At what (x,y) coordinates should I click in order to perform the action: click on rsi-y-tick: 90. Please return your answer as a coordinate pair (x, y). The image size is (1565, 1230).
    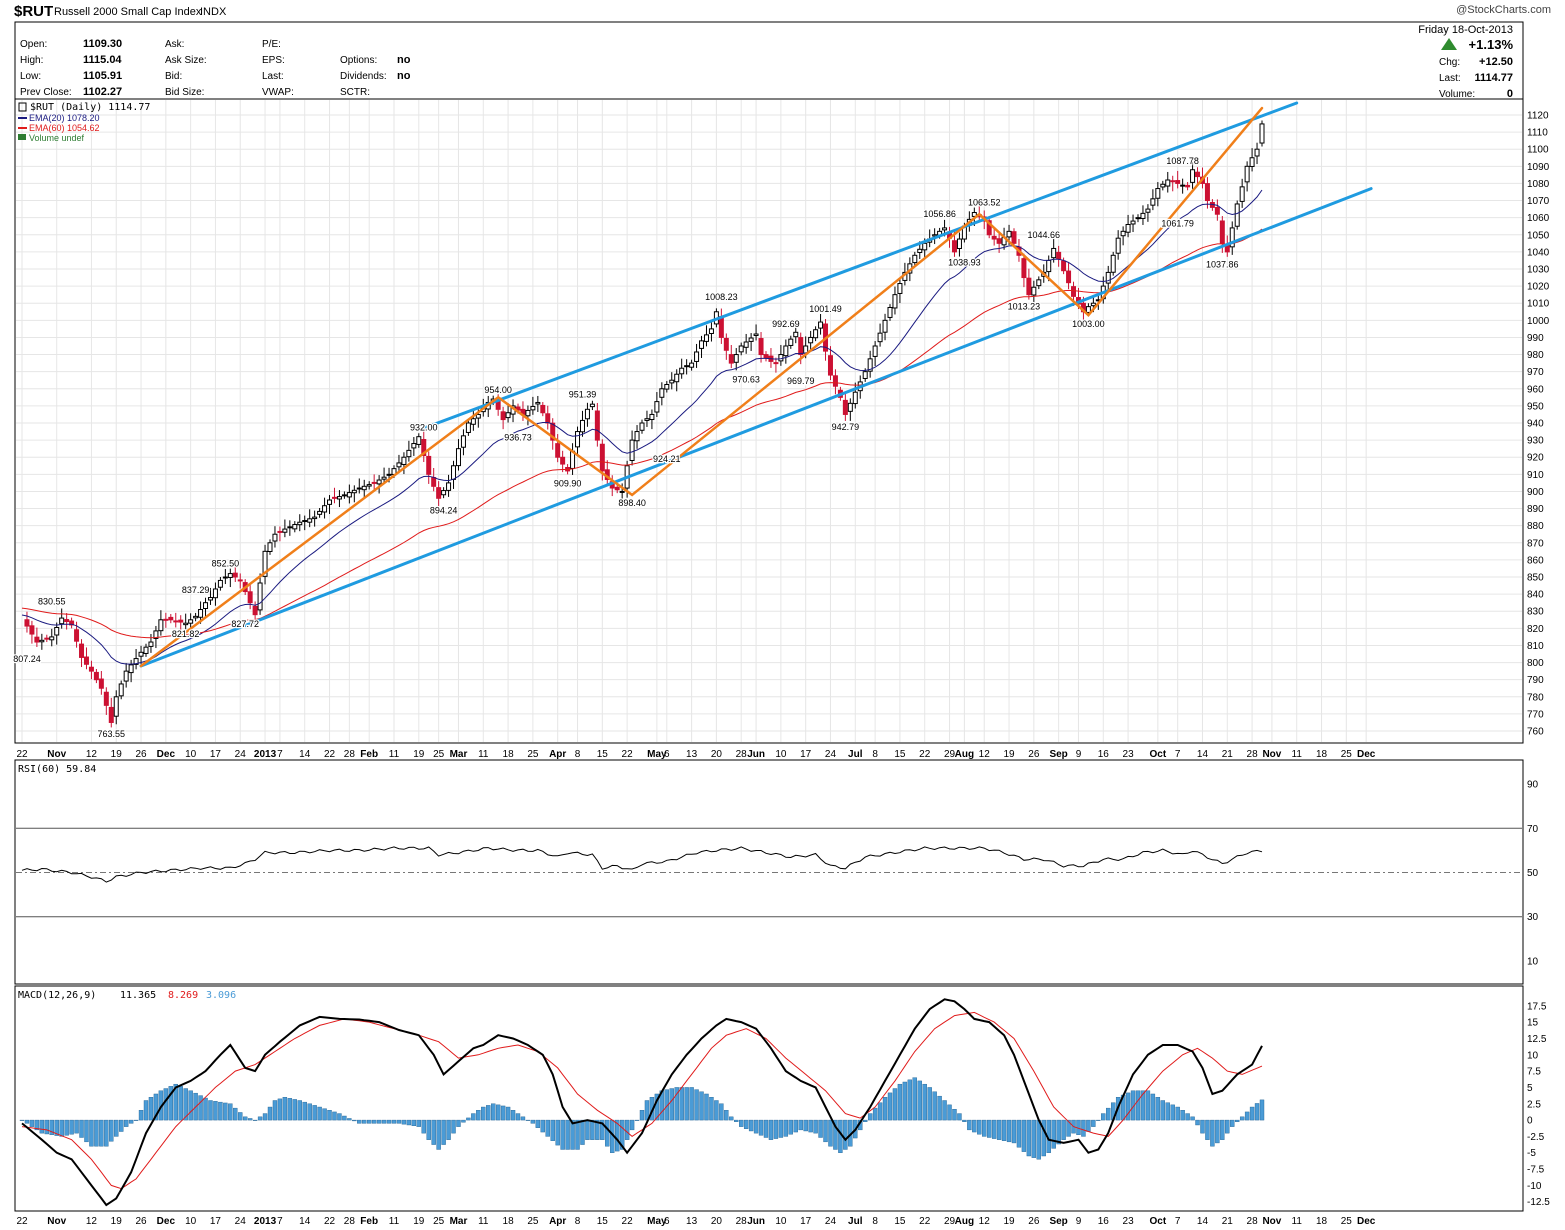
    Looking at the image, I should click on (1533, 785).